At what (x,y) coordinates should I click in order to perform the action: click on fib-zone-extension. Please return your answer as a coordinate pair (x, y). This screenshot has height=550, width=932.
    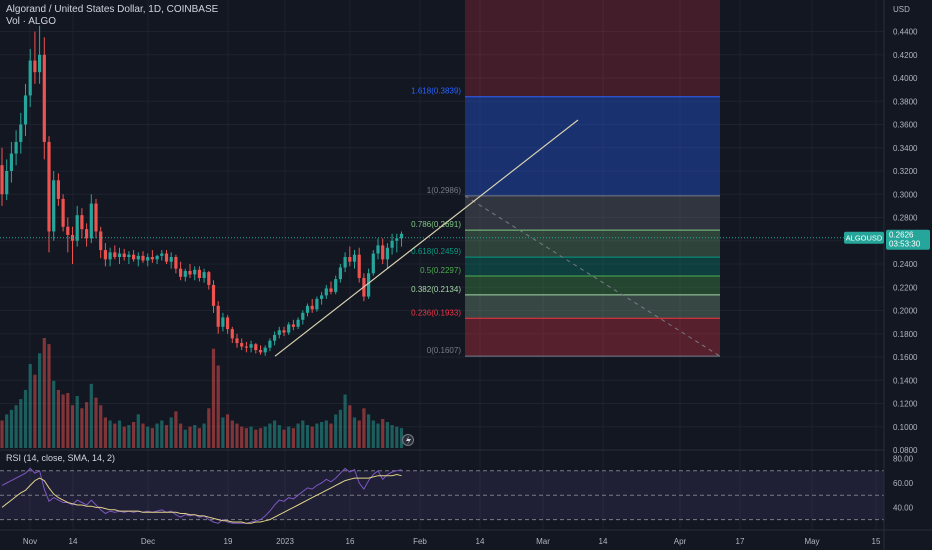
    Looking at the image, I should click on (592, 48).